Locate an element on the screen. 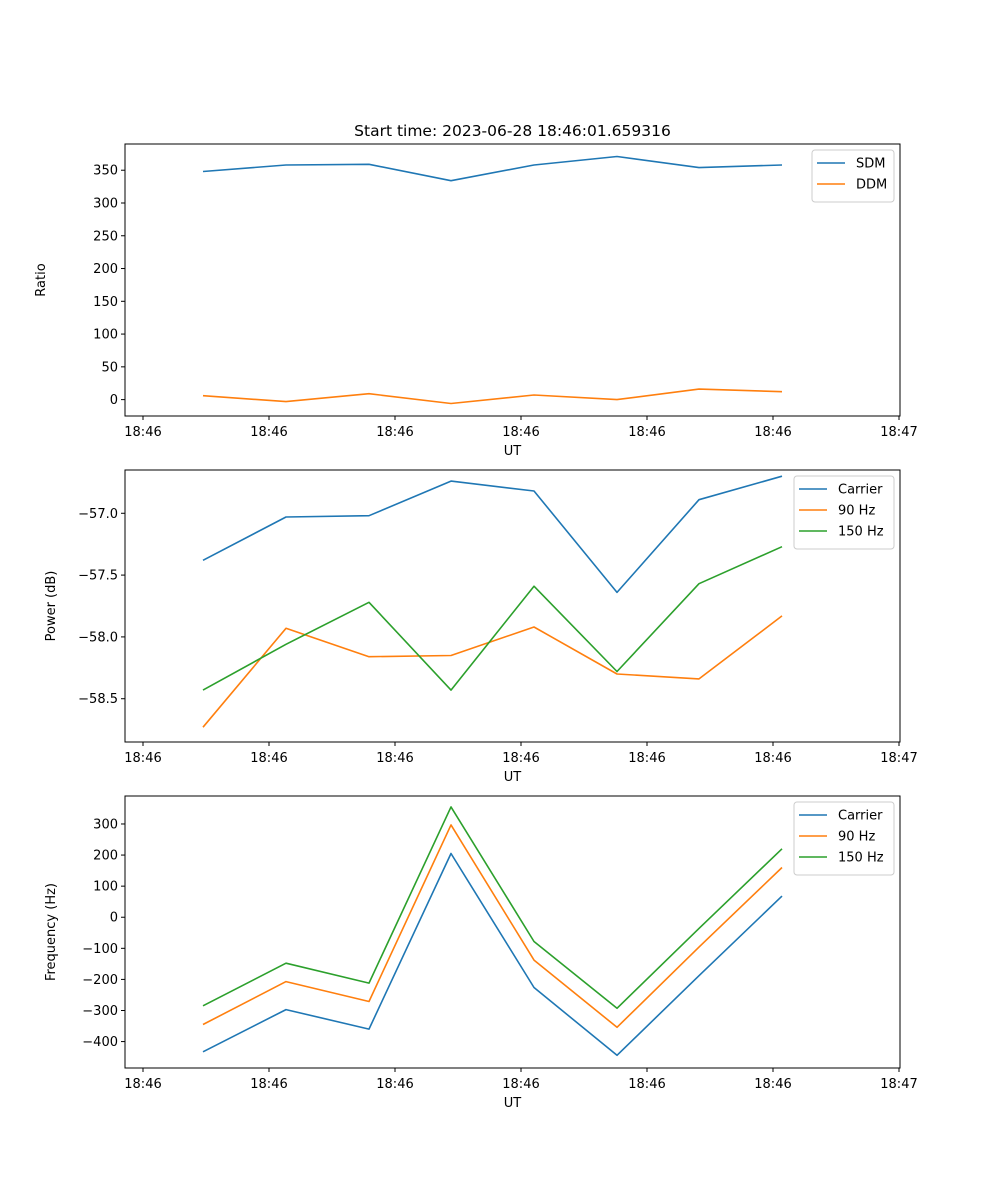 The image size is (1000, 1200). y-tick-label: 250 is located at coordinates (105, 236).